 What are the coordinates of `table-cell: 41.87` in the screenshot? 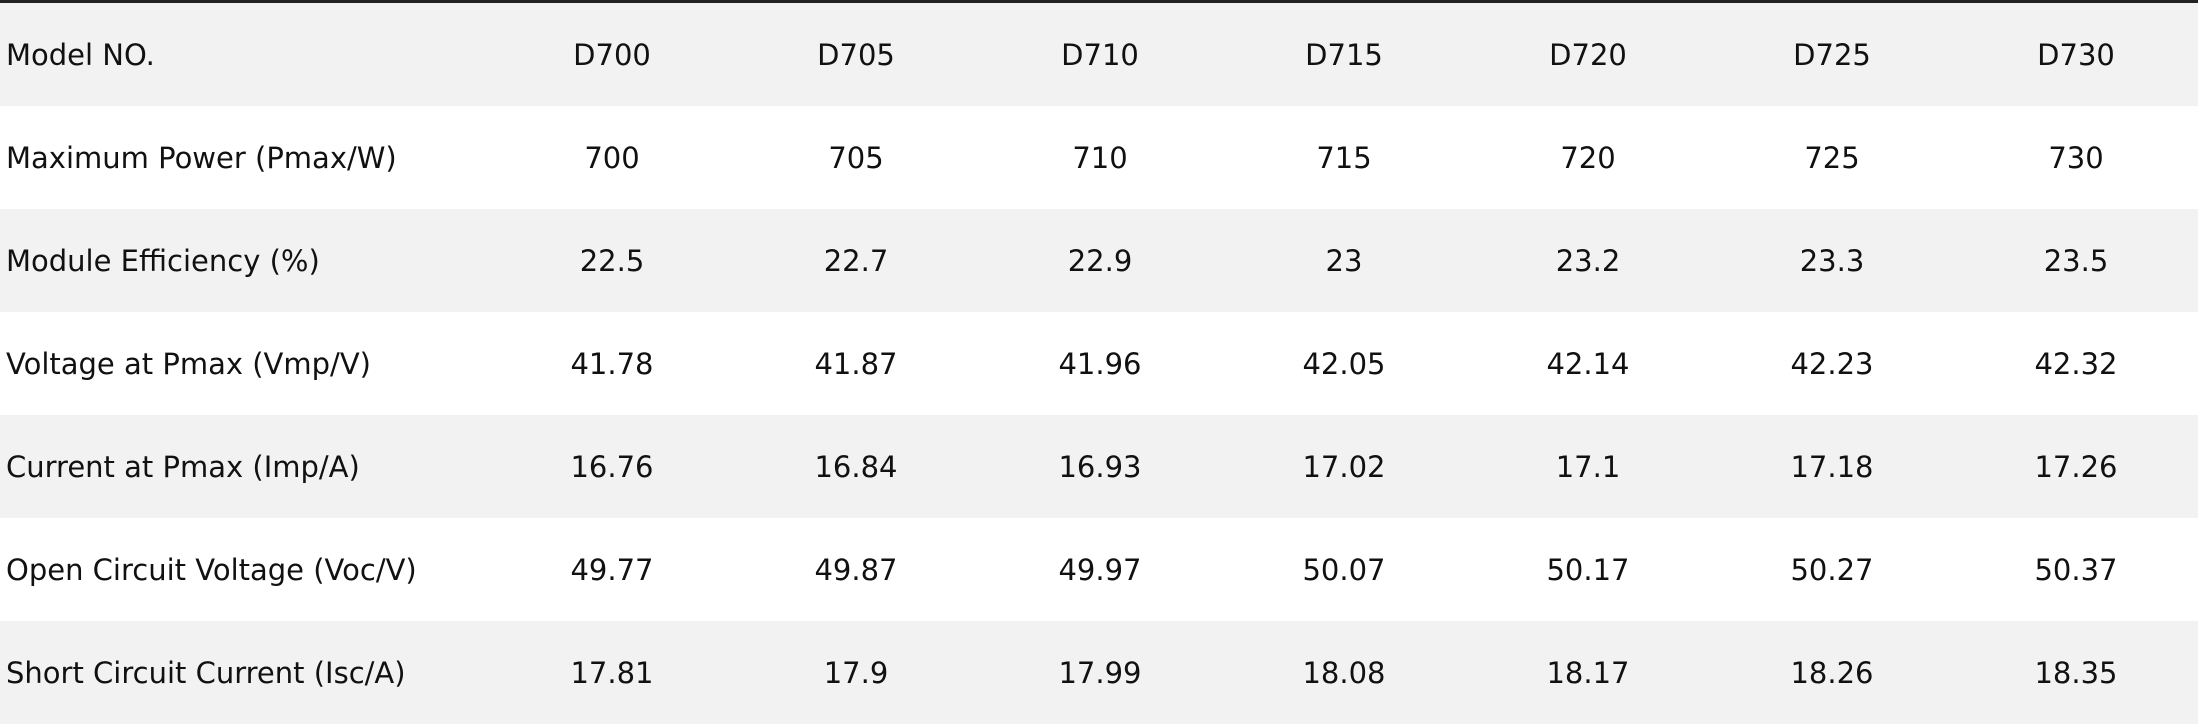 It's located at (856, 363).